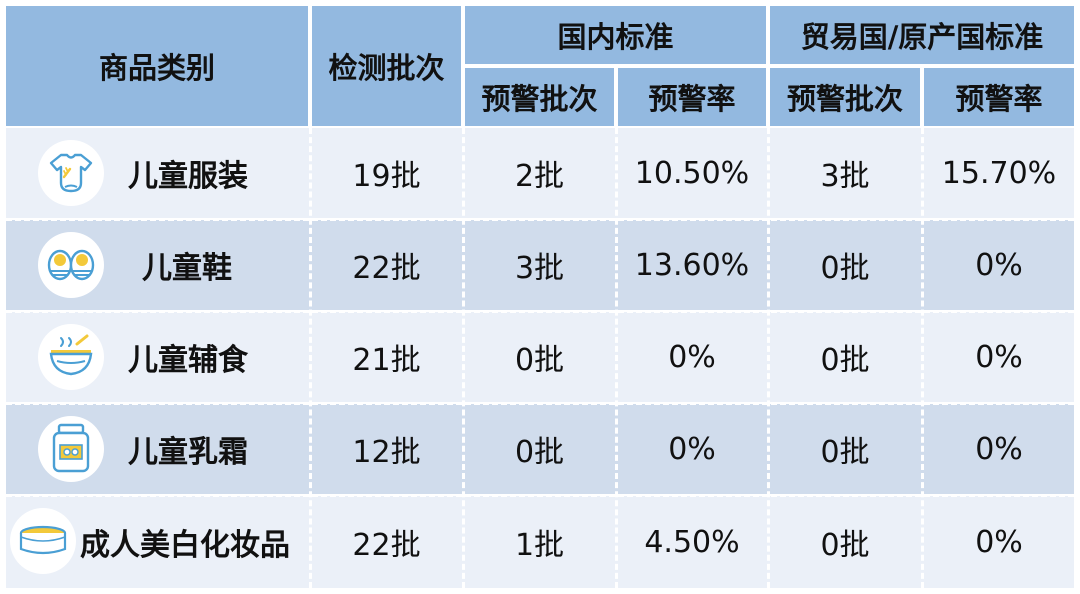 The image size is (1080, 594). What do you see at coordinates (185, 545) in the screenshot?
I see `category-label: 成人美白化妆品` at bounding box center [185, 545].